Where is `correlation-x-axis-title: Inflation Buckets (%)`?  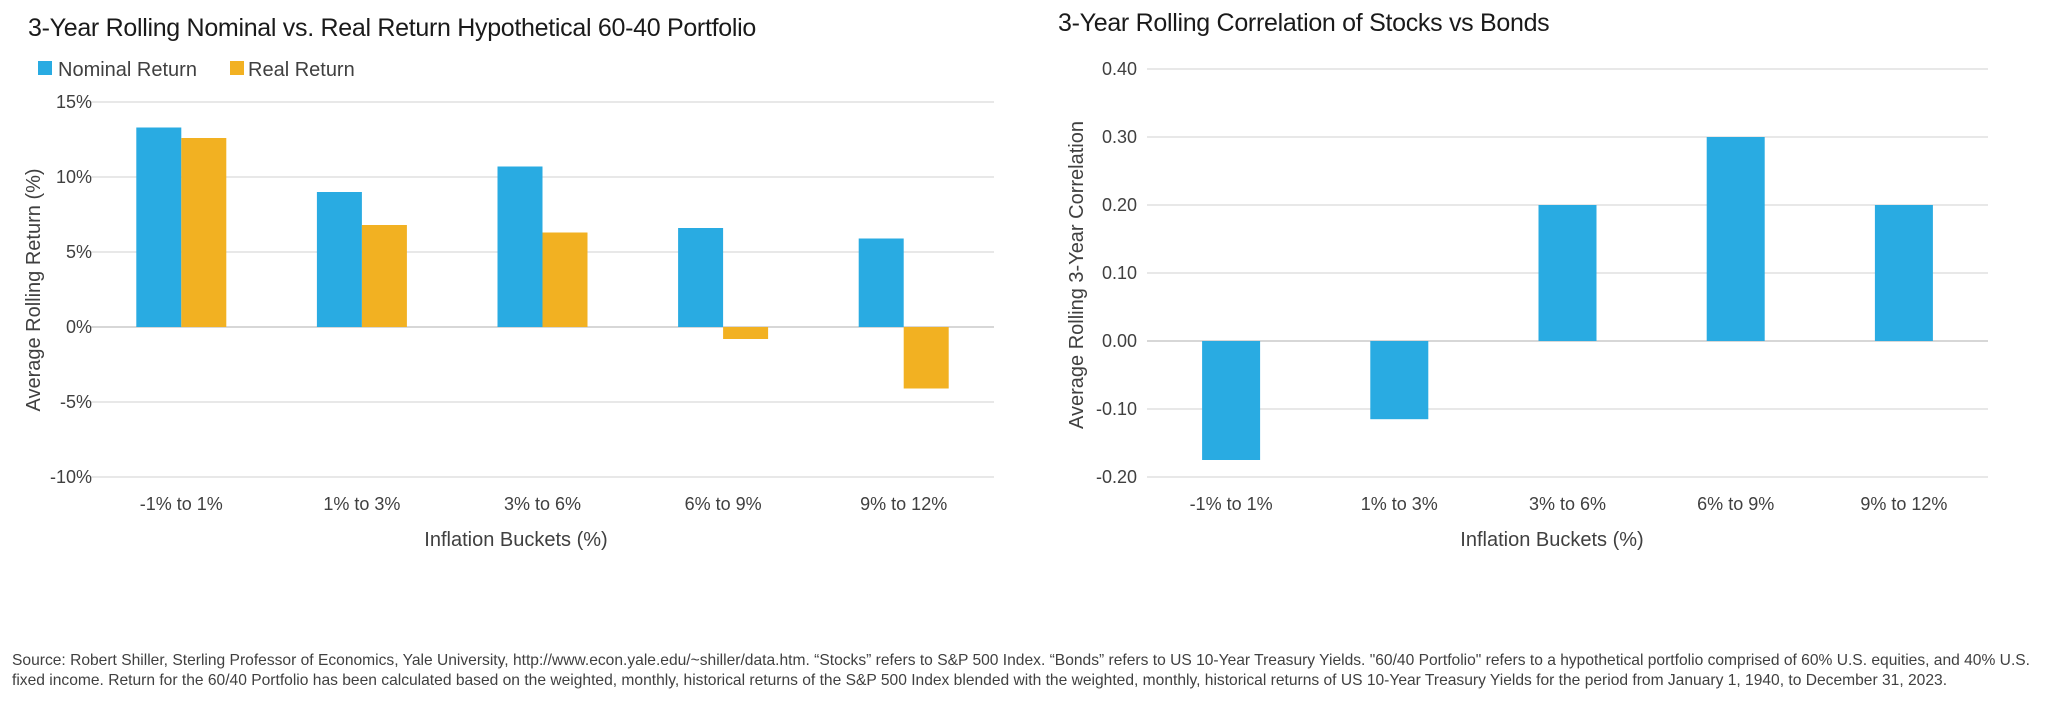 correlation-x-axis-title: Inflation Buckets (%) is located at coordinates (1551, 540).